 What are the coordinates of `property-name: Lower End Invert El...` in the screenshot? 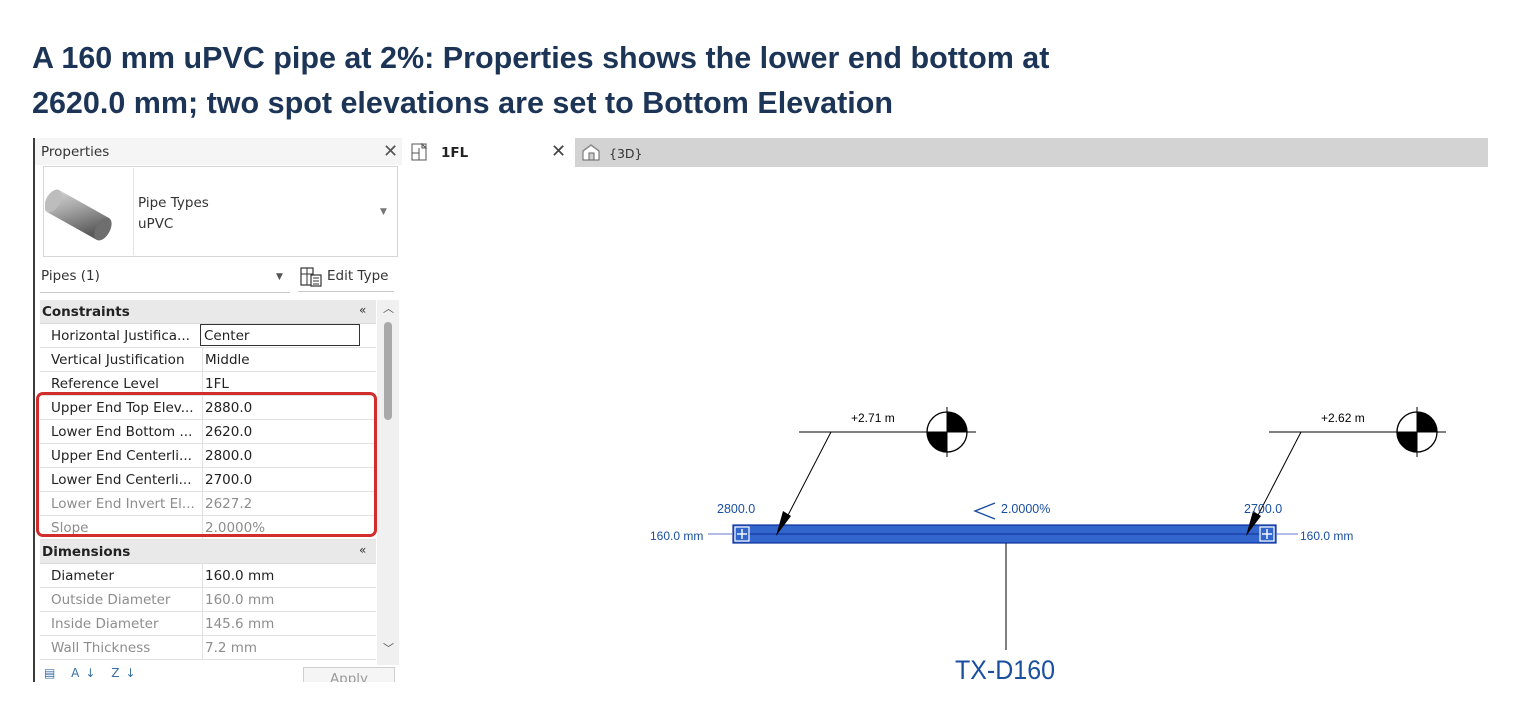 It's located at (123, 504).